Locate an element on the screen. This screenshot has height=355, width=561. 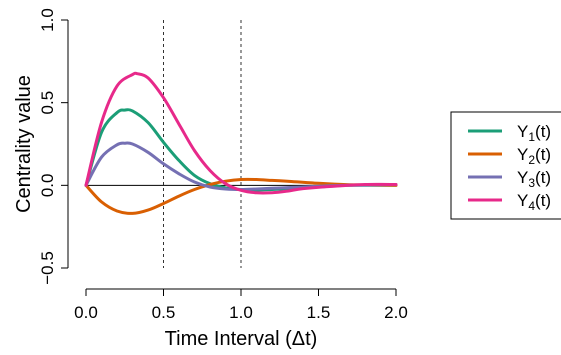
y-ticks: −0.5 0.0 0.5 1.0 is located at coordinates (53, 146).